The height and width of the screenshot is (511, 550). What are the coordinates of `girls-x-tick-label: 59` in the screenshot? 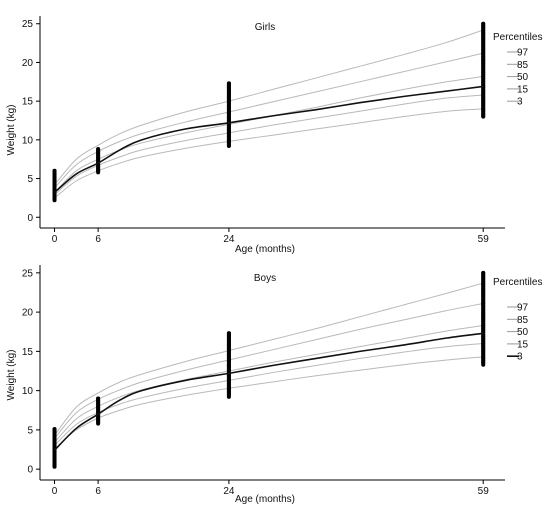 It's located at (484, 239).